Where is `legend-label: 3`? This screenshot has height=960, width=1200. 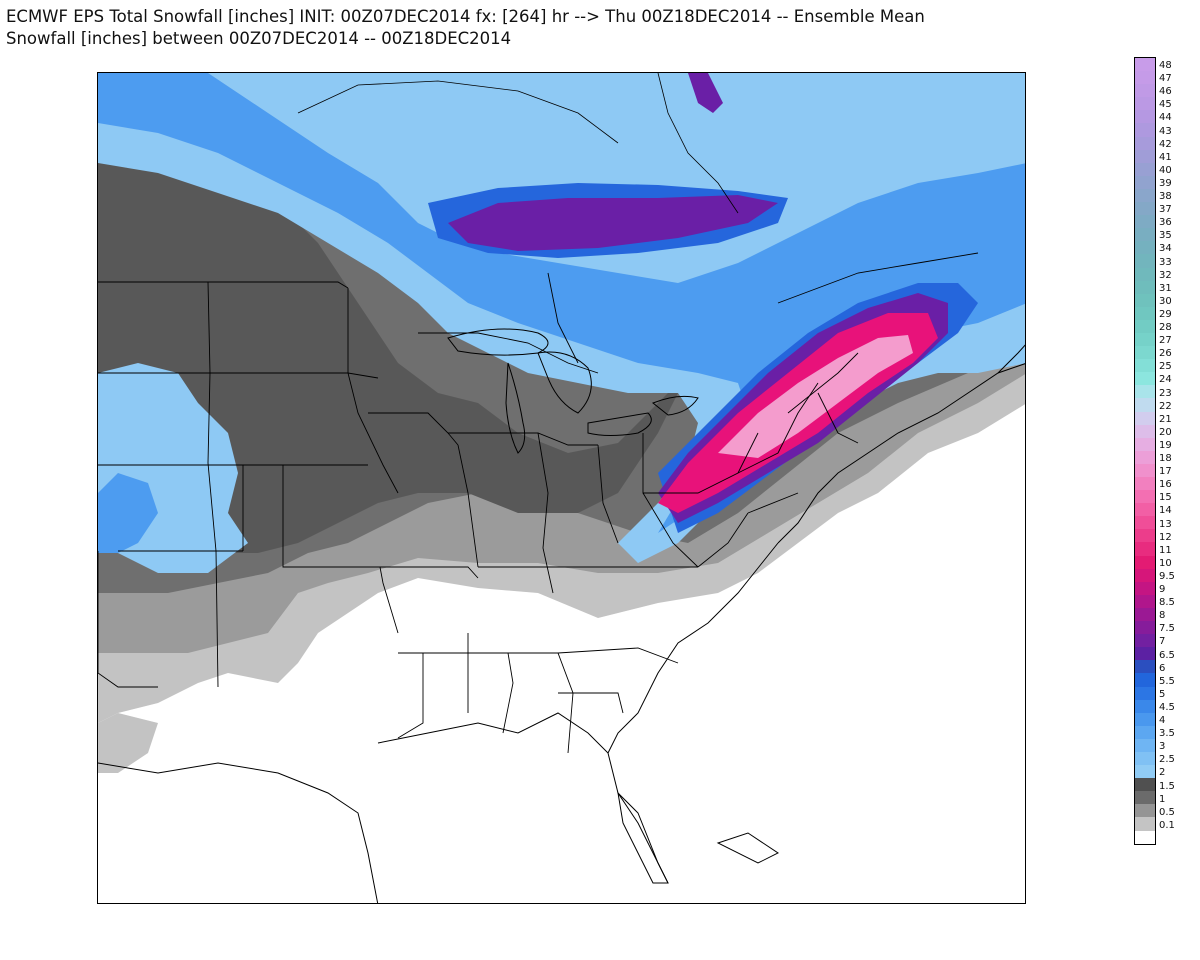
legend-label: 3 is located at coordinates (1162, 747).